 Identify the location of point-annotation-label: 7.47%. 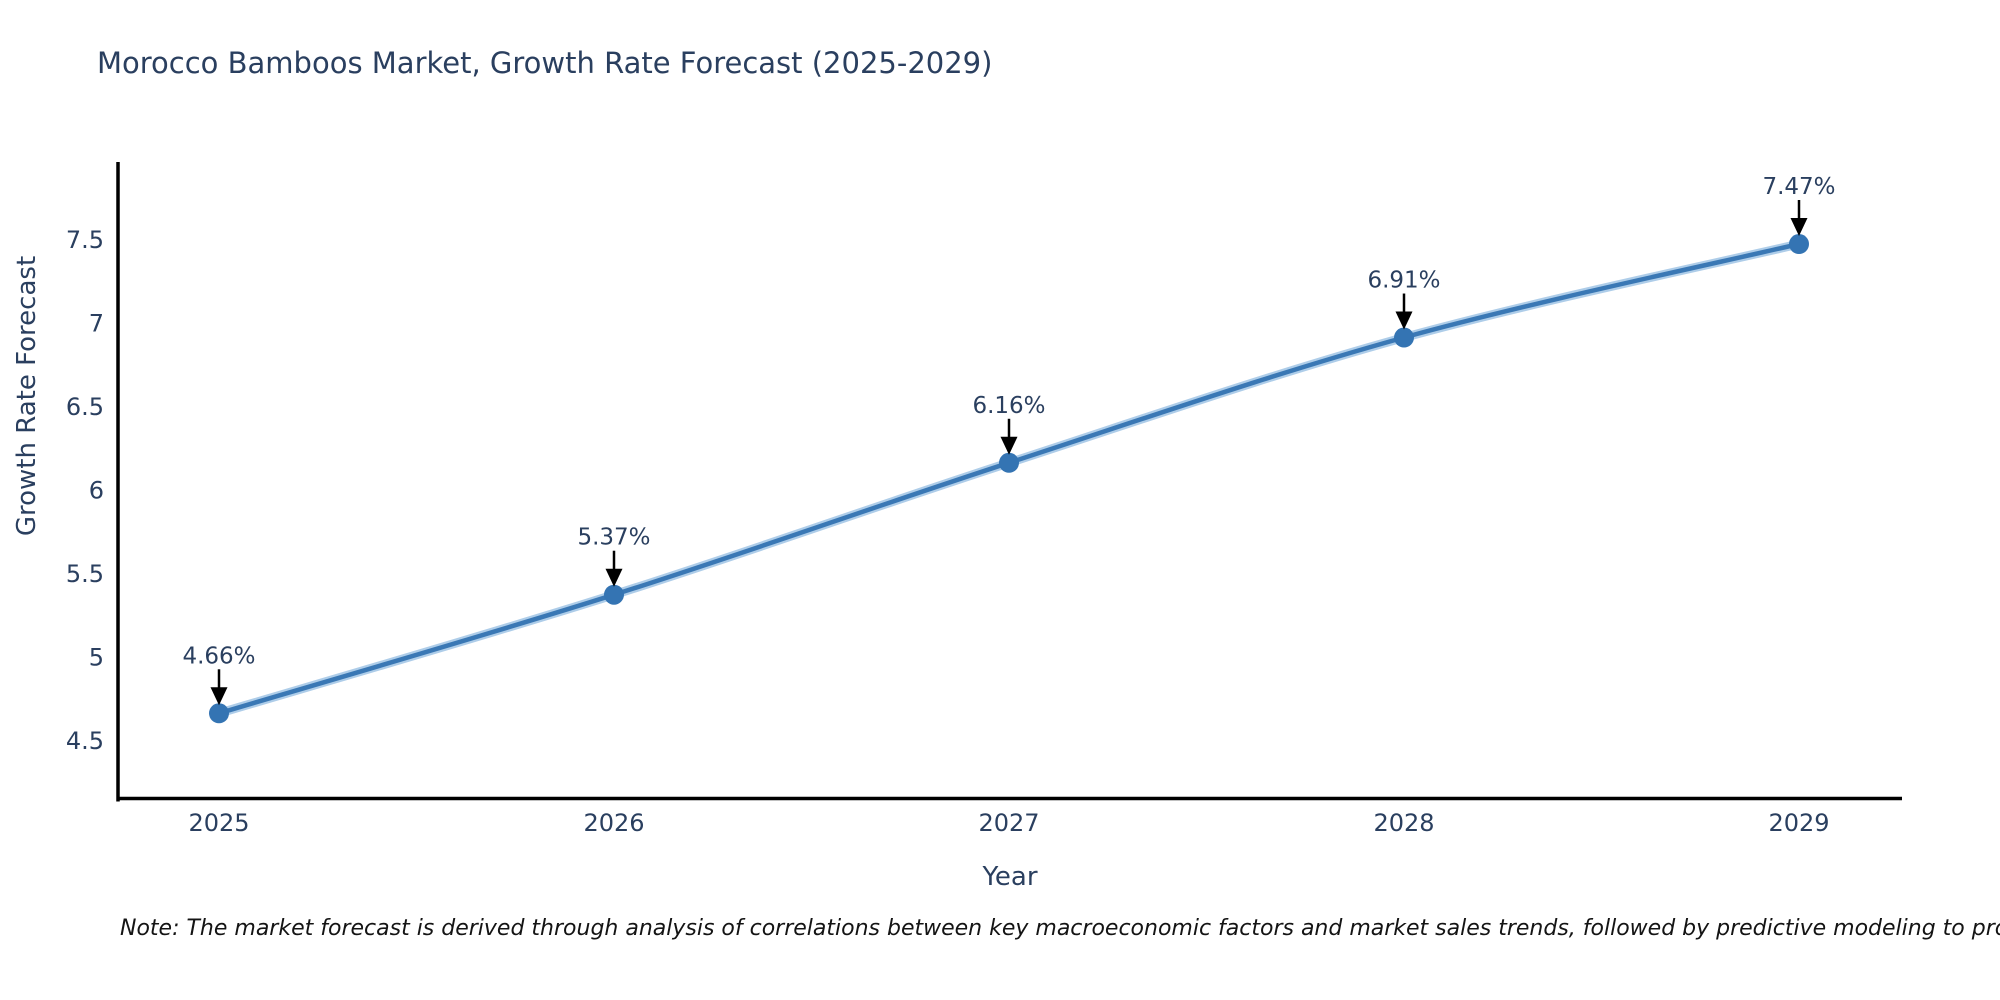
(1798, 187).